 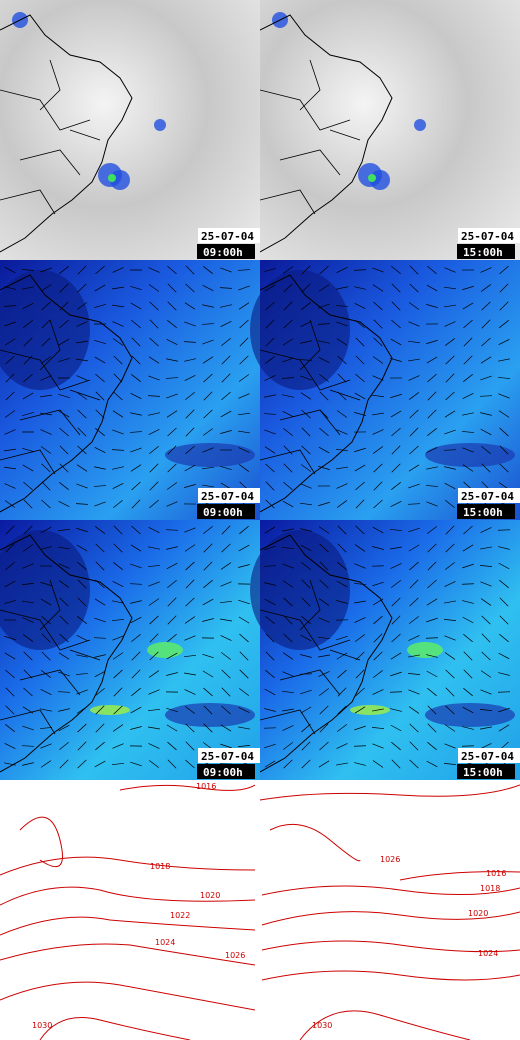 I want to click on time-label: 09:00h, so click(x=223, y=512).